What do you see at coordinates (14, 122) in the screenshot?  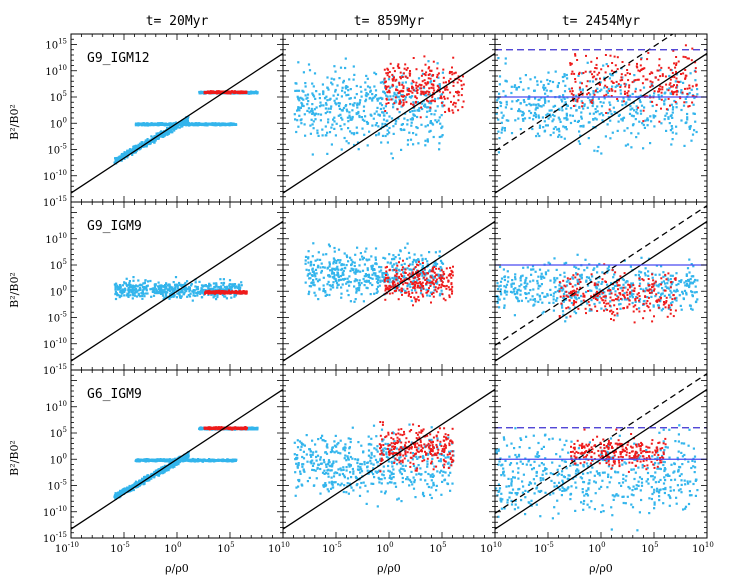 I see `y-axis-label-text: B²/B0²` at bounding box center [14, 122].